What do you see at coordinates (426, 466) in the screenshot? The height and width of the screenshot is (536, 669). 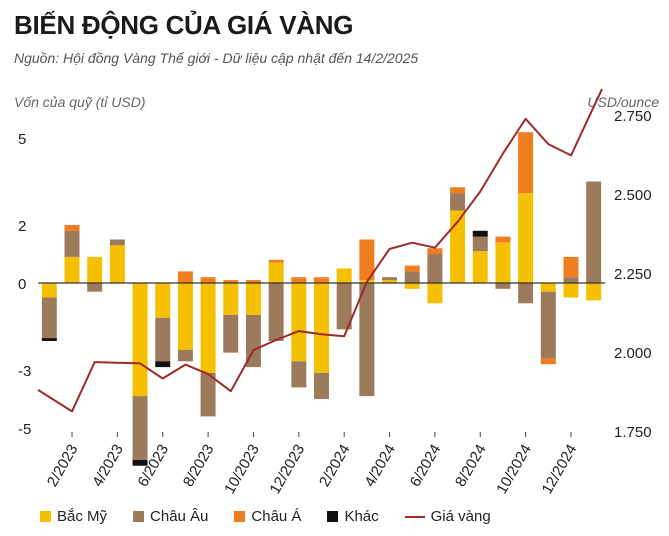 I see `x-tick-label: 6/2024` at bounding box center [426, 466].